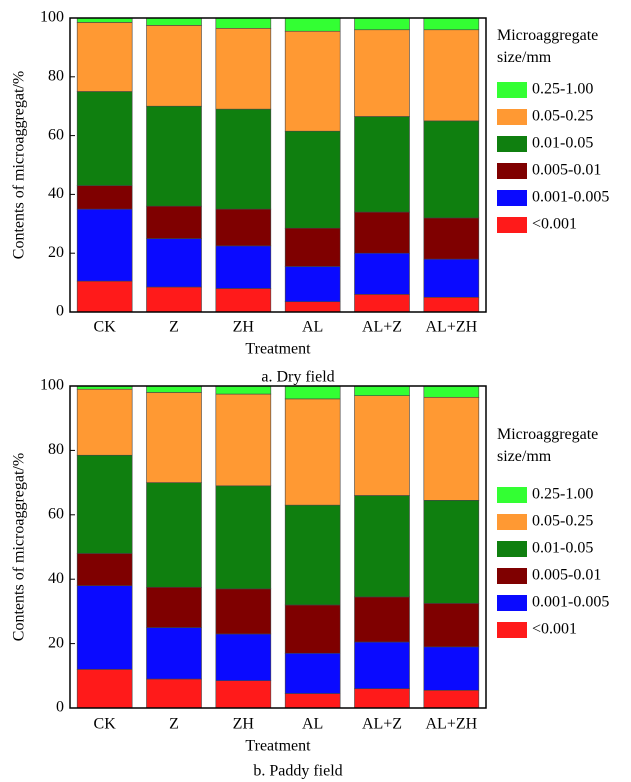  I want to click on caption: b. Paddy field, so click(297, 771).